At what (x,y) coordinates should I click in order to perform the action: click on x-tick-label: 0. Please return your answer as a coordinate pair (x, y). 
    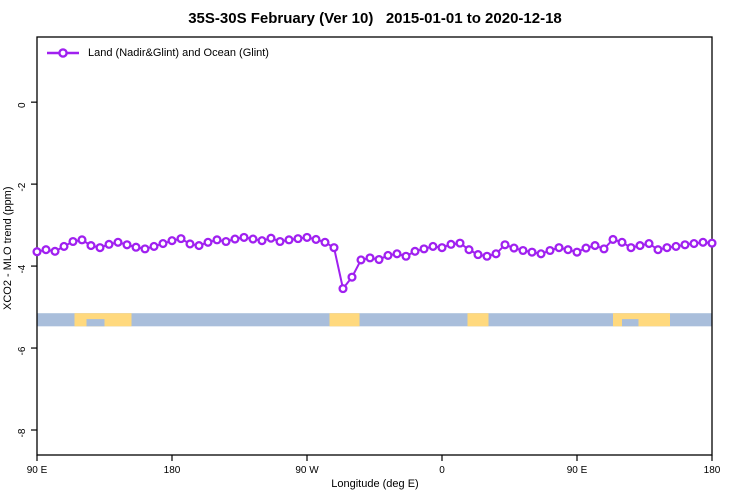
    Looking at the image, I should click on (442, 470).